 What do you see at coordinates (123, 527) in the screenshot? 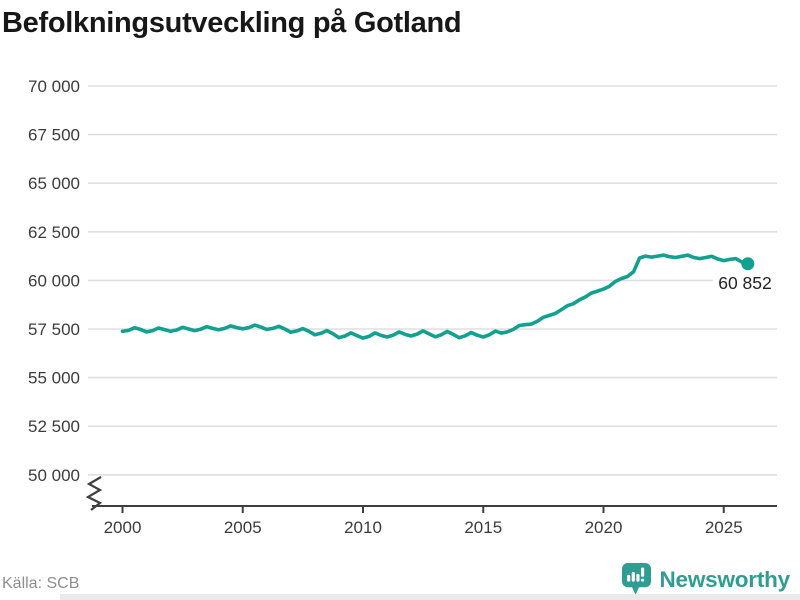
I see `x-tick-label: 2000` at bounding box center [123, 527].